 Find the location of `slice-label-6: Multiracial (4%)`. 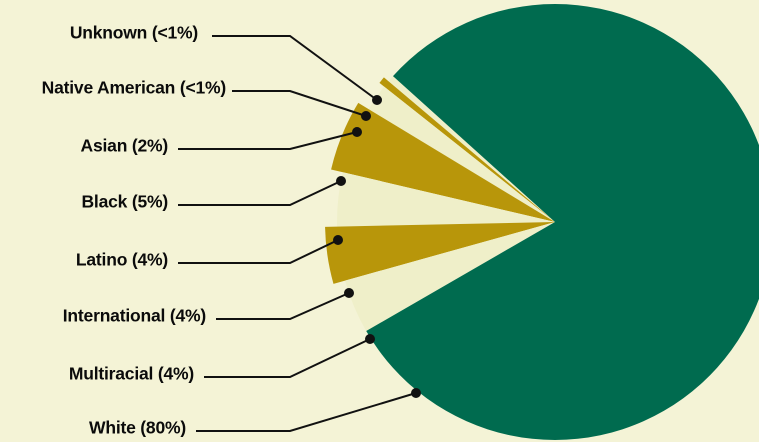

slice-label-6: Multiracial (4%) is located at coordinates (131, 374).